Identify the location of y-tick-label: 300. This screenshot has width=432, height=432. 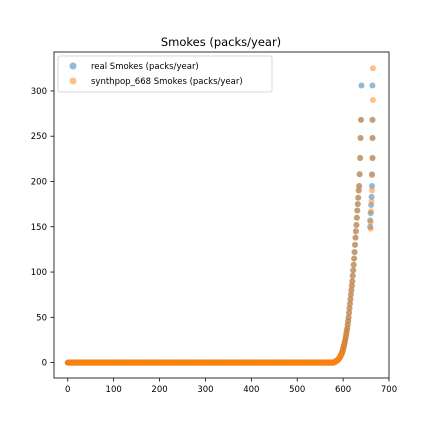
(39, 92).